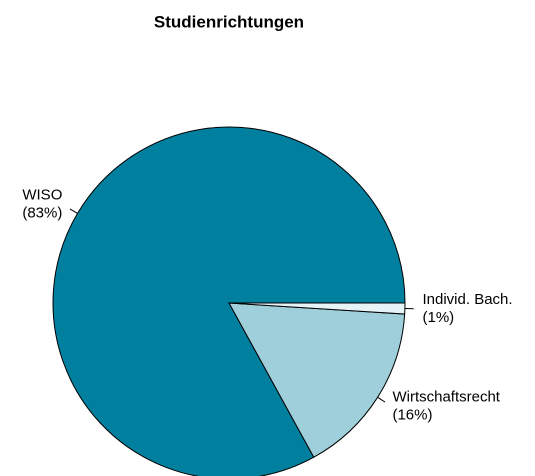 This screenshot has height=476, width=535. Describe the element at coordinates (42, 194) in the screenshot. I see `slice-label: WISO` at that location.